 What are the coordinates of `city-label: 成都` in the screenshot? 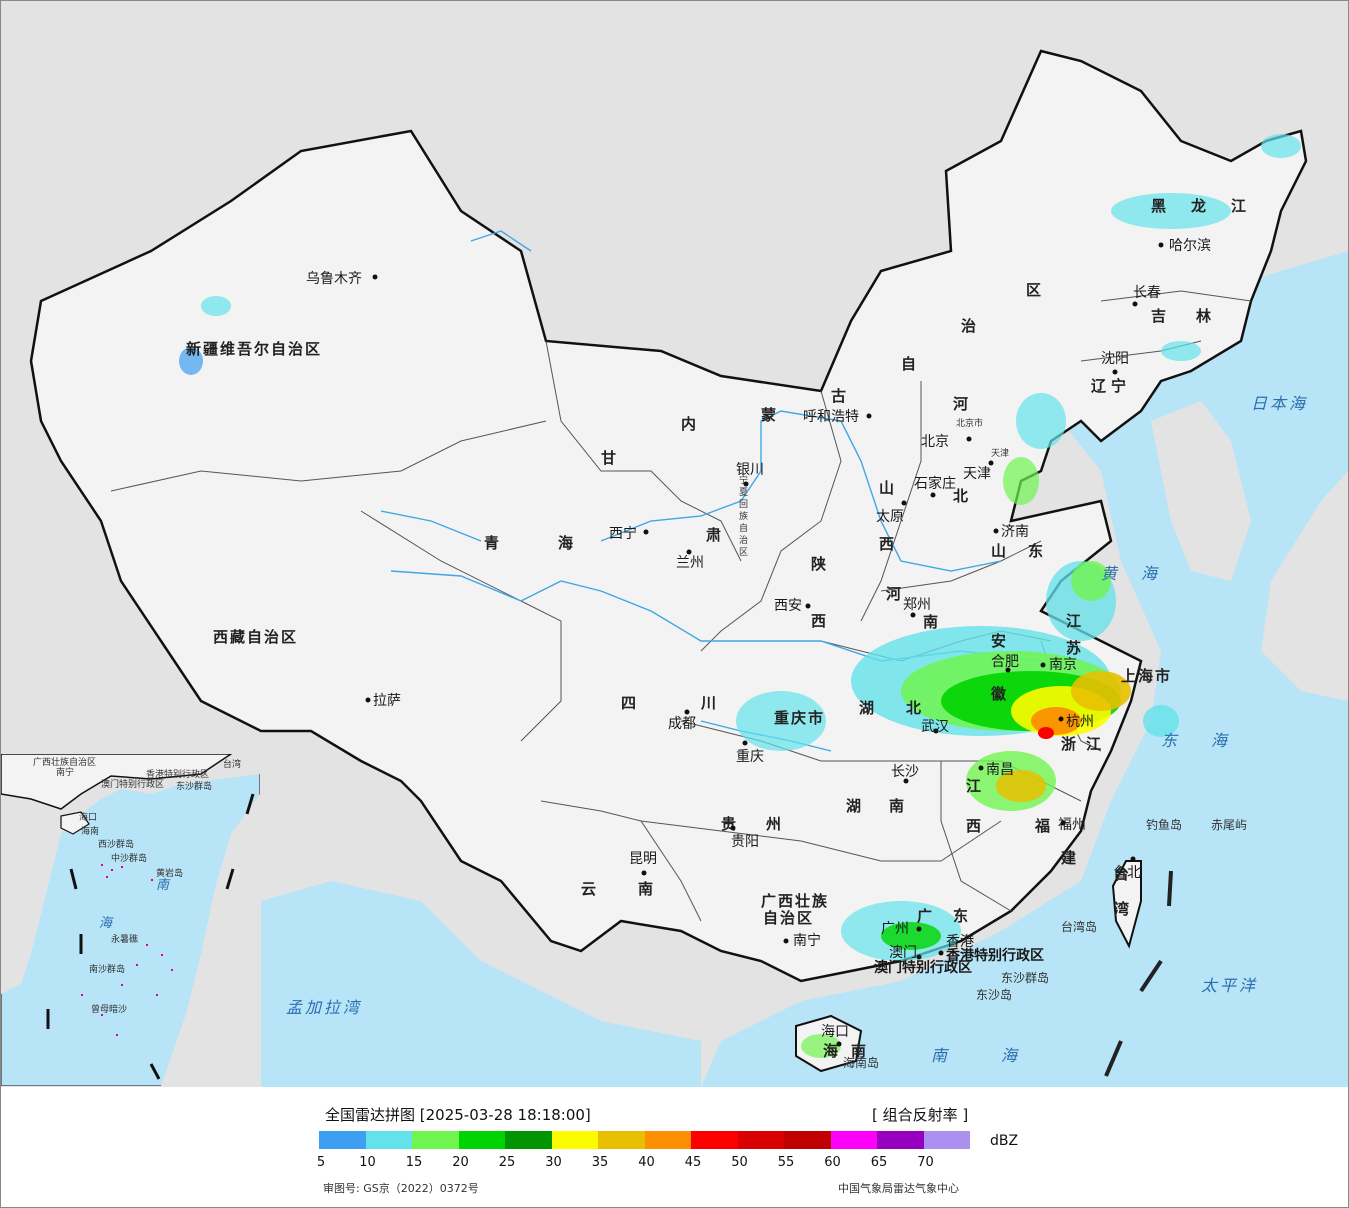 It's located at (682, 724).